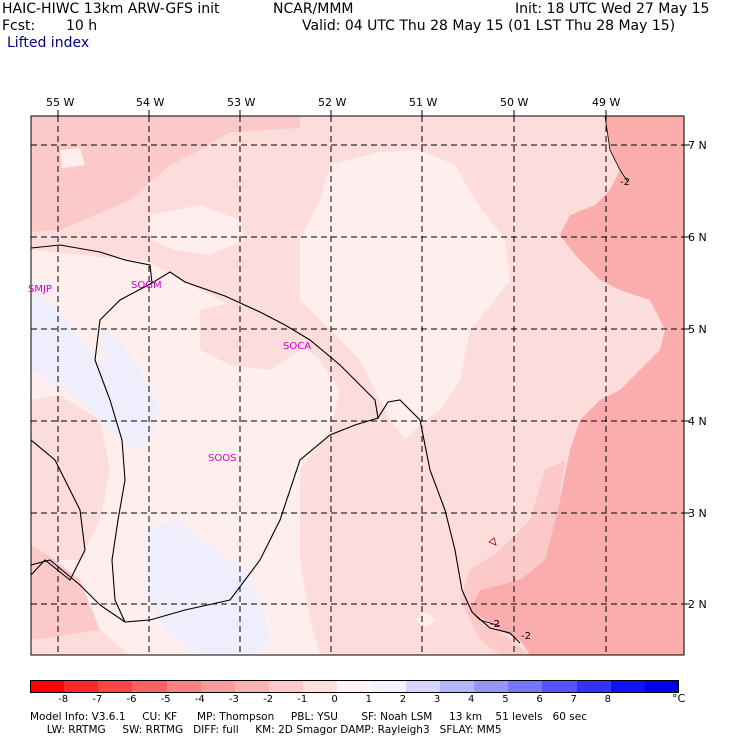 The image size is (740, 740). Describe the element at coordinates (130, 385) in the screenshot. I see `field-0-1-mid` at that location.